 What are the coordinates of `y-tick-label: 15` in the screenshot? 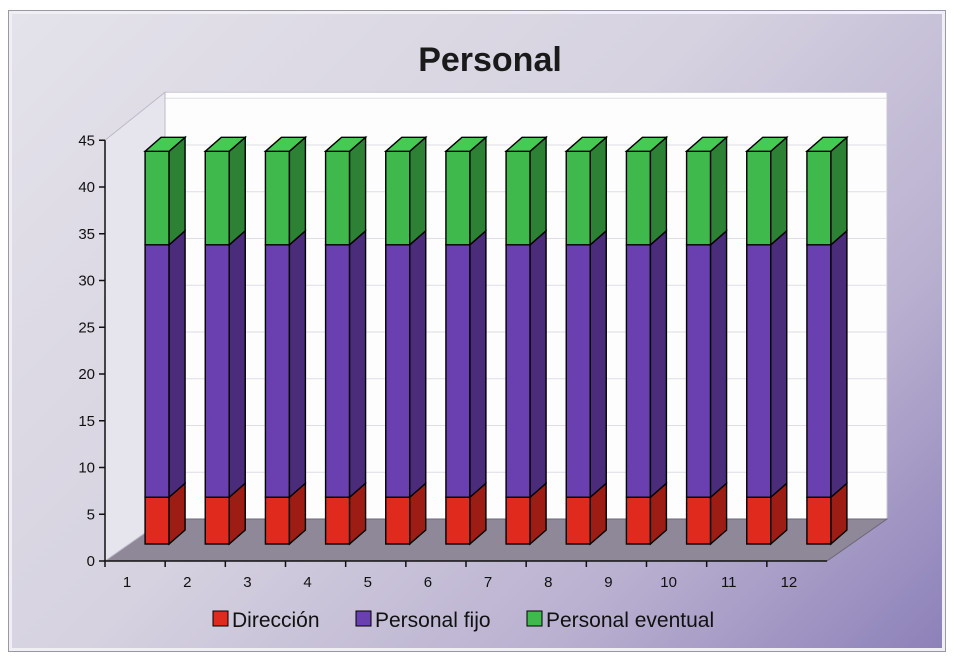 It's located at (86, 421).